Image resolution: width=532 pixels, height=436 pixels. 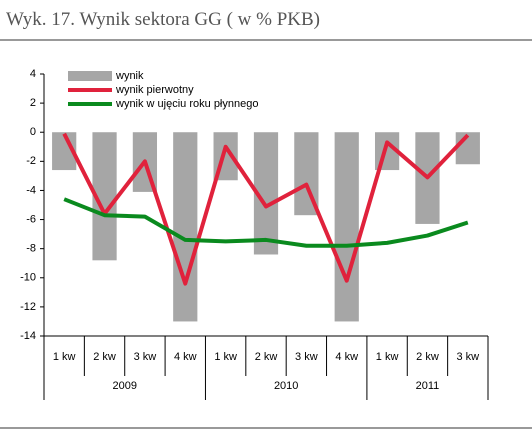 What do you see at coordinates (33, 103) in the screenshot?
I see `y-tick-label: 2` at bounding box center [33, 103].